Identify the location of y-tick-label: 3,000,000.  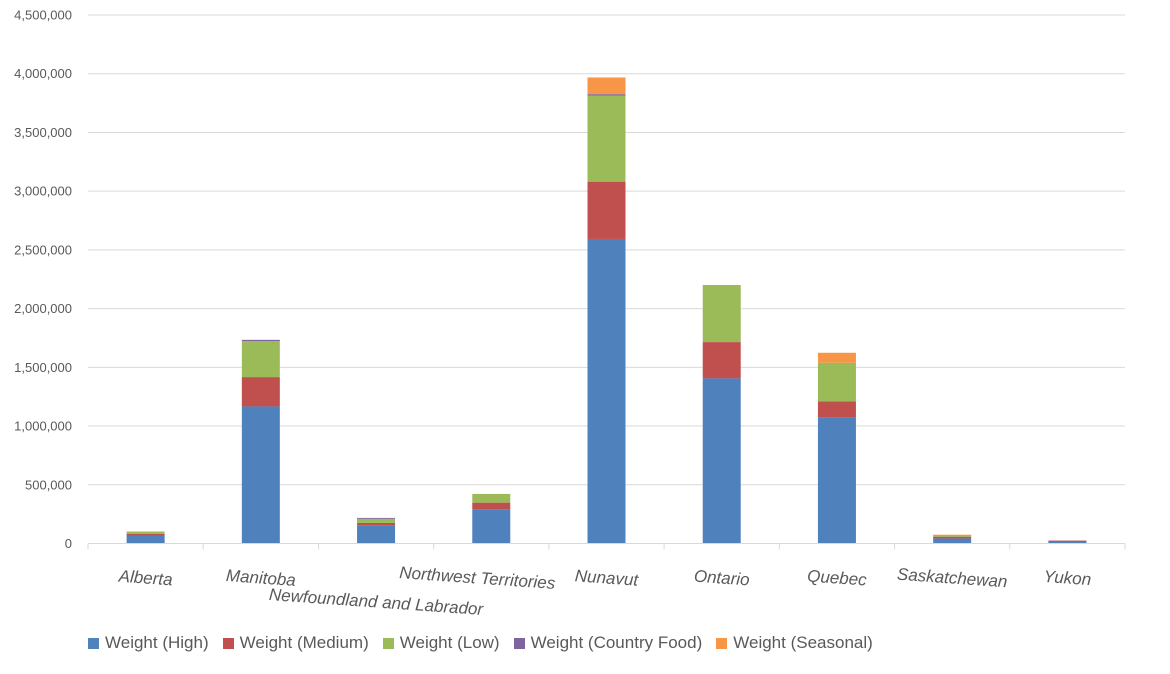
(43, 191).